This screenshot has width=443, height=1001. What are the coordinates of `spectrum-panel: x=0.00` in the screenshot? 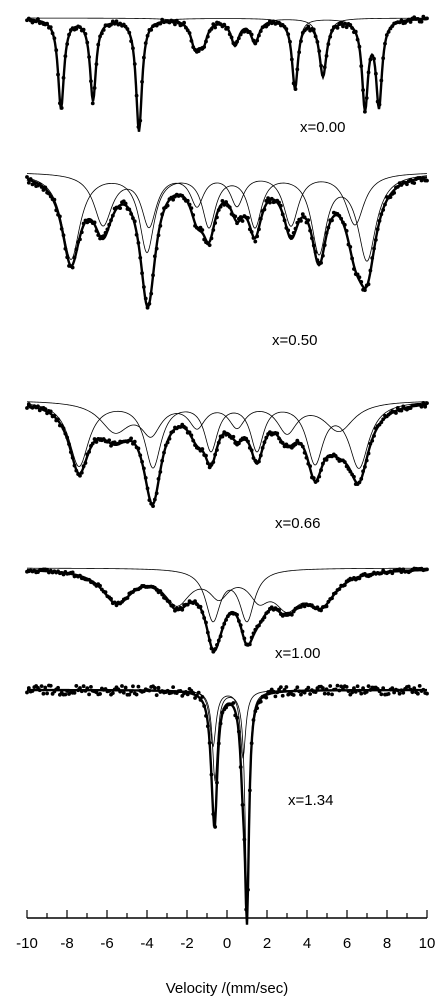 It's located at (227, 75).